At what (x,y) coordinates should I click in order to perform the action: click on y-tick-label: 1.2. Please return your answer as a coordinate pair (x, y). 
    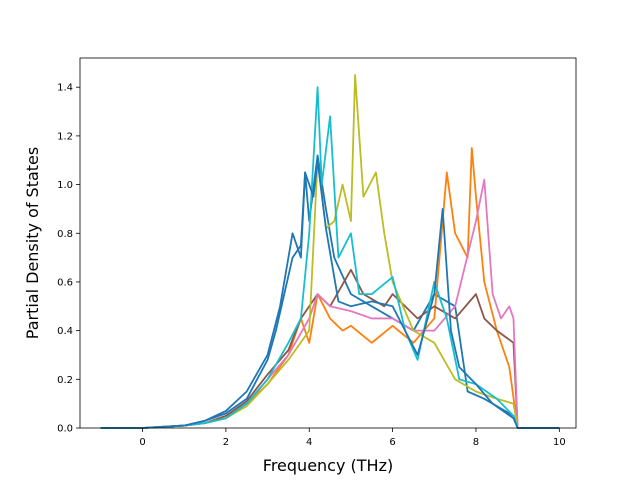
    Looking at the image, I should click on (65, 136).